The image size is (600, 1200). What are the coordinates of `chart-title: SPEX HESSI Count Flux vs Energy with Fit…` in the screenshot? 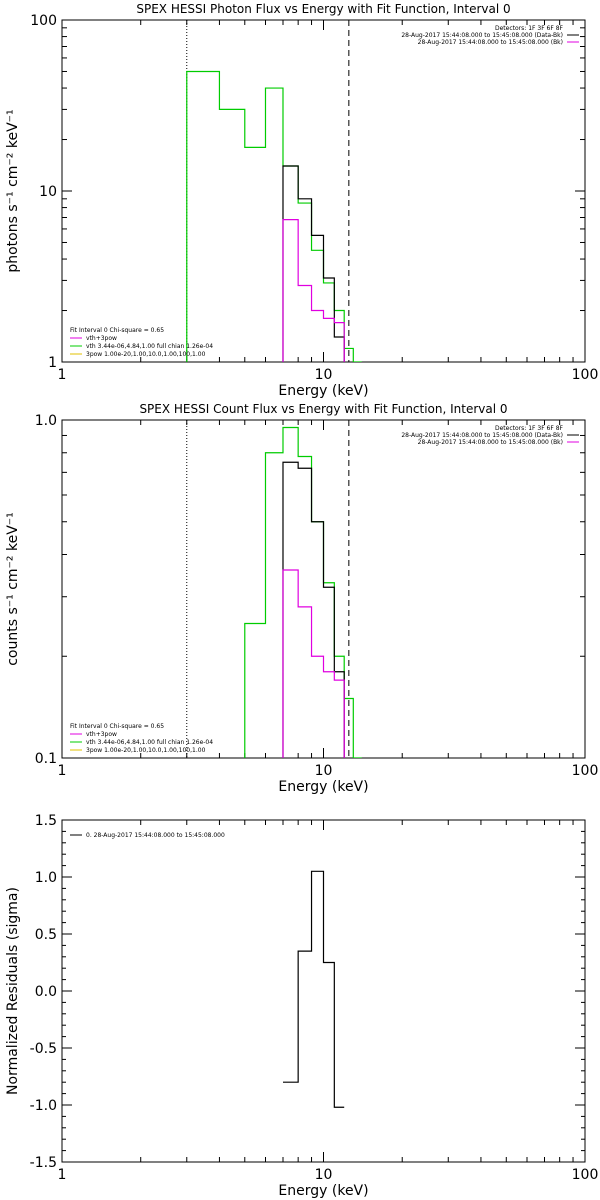 It's located at (323, 409).